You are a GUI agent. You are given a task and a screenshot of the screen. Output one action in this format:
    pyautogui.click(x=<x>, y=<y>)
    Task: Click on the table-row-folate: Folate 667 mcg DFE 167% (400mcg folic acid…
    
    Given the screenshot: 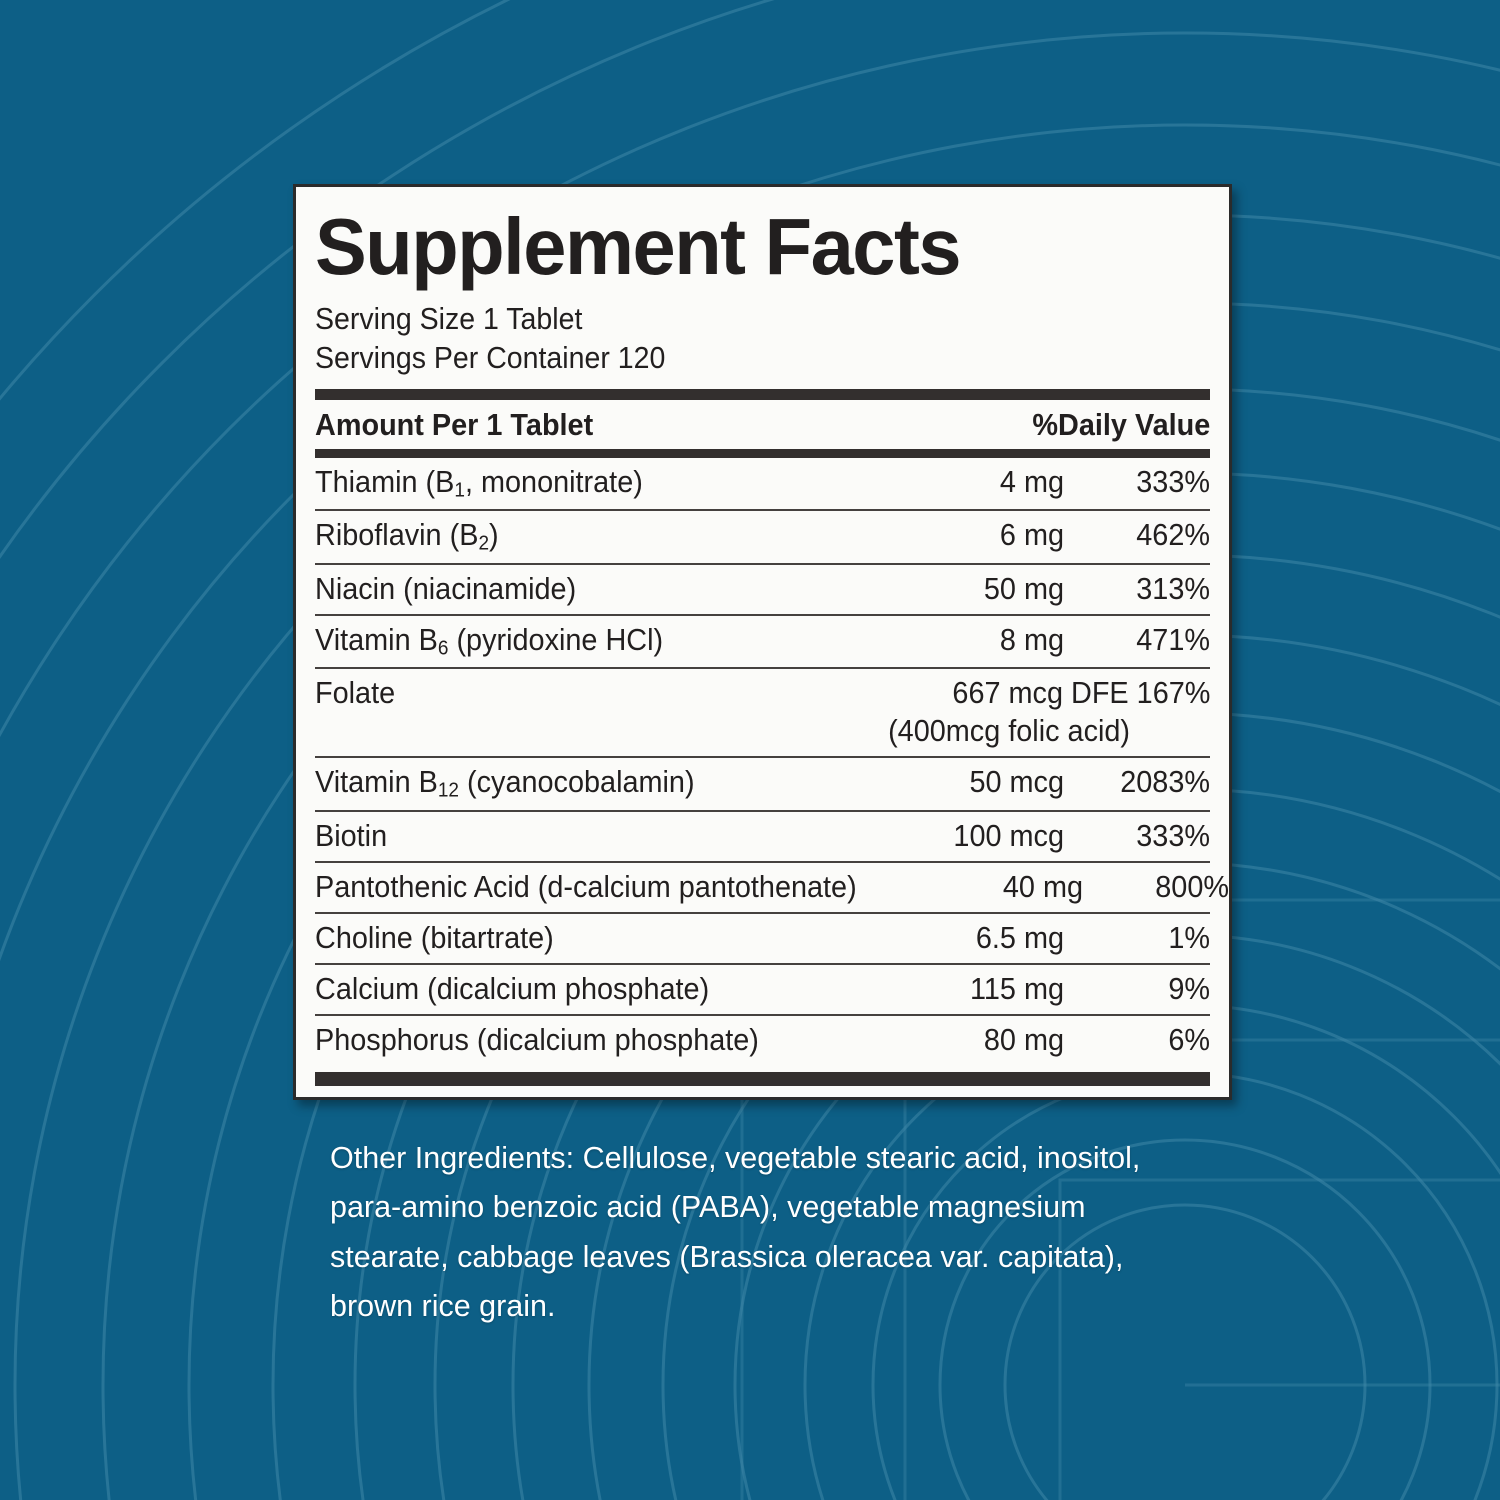 What is the action you would take?
    pyautogui.click(x=762, y=712)
    